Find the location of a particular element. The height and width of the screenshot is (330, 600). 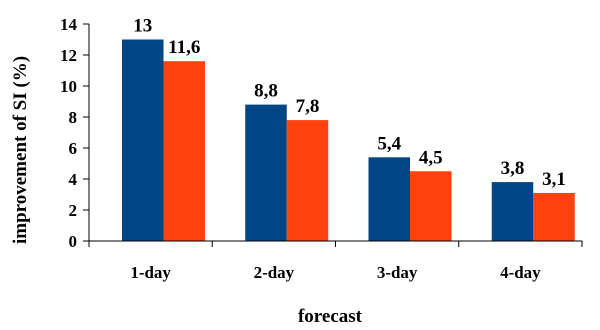

x-axis-title: forecast is located at coordinates (330, 316).